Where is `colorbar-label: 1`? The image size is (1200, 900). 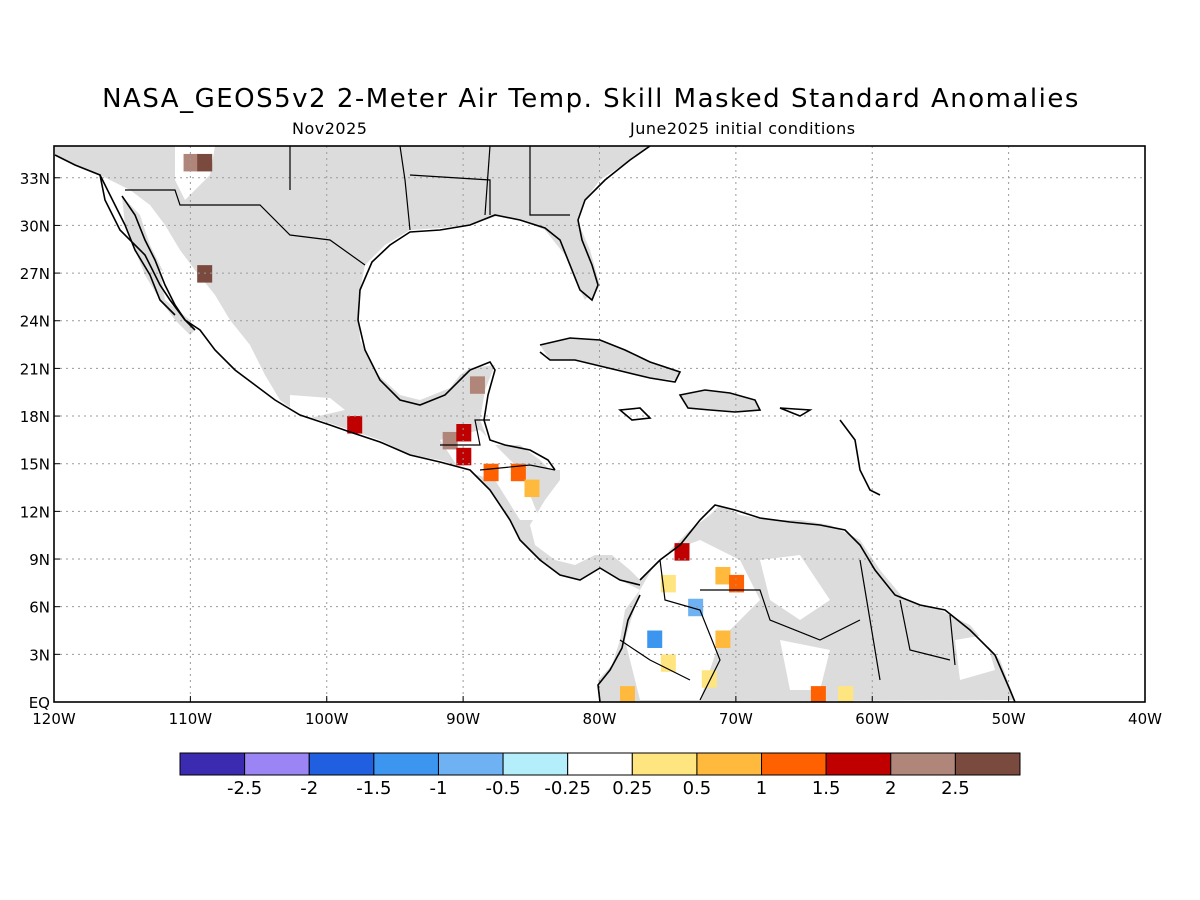 colorbar-label: 1 is located at coordinates (761, 788).